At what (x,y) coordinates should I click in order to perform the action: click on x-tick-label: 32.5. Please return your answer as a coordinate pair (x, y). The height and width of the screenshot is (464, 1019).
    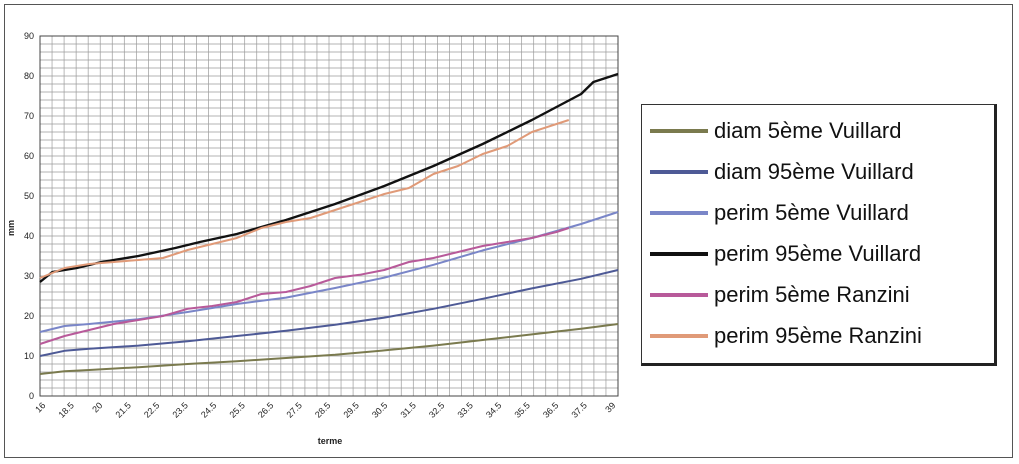
    Looking at the image, I should click on (436, 409).